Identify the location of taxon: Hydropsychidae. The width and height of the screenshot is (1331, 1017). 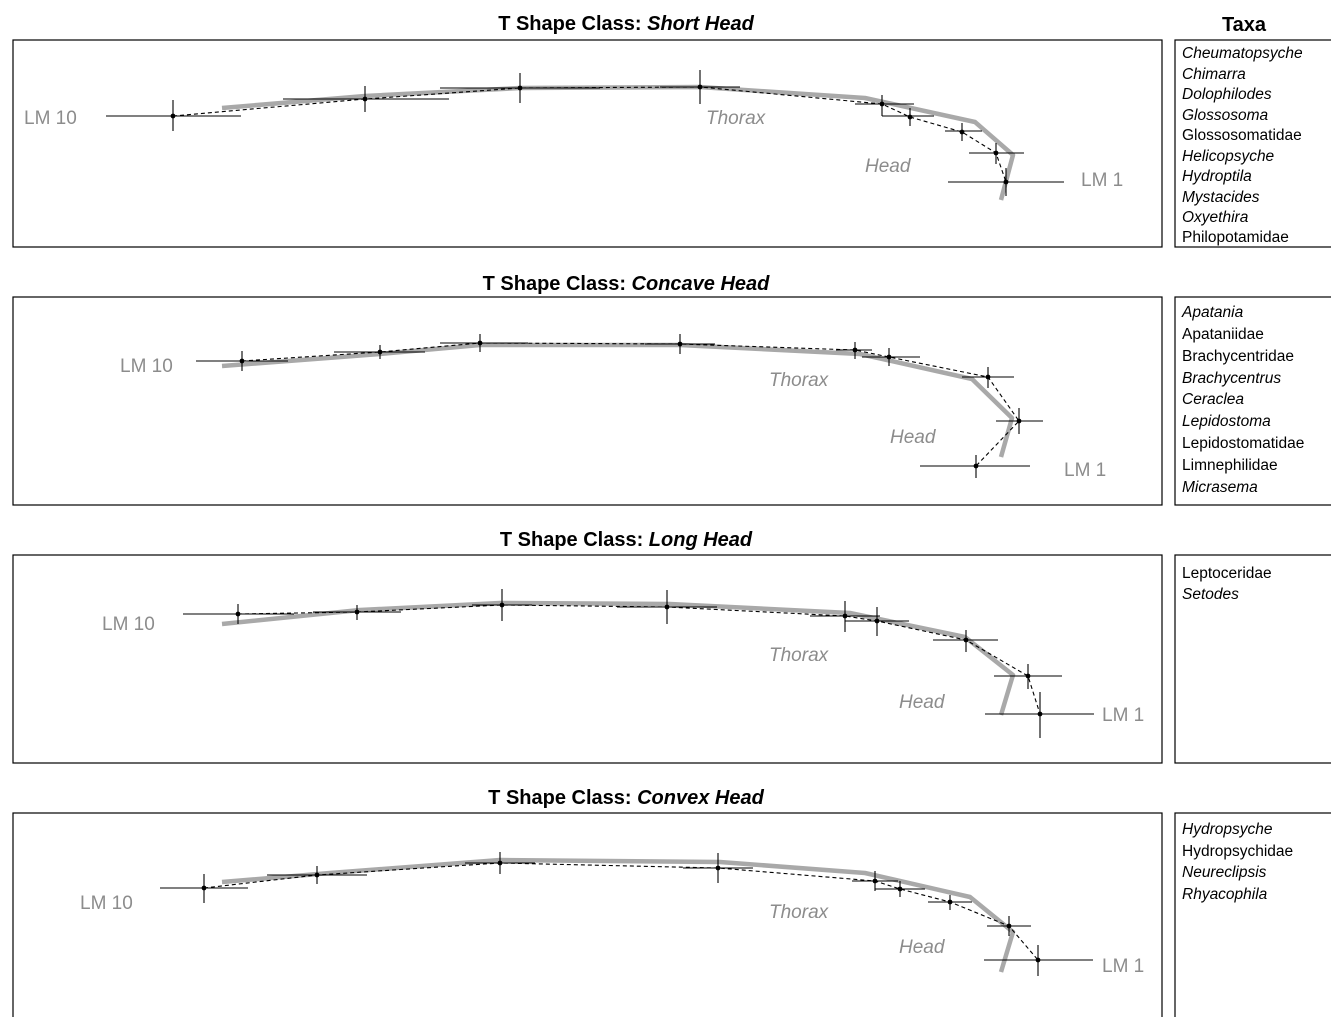
(1237, 851).